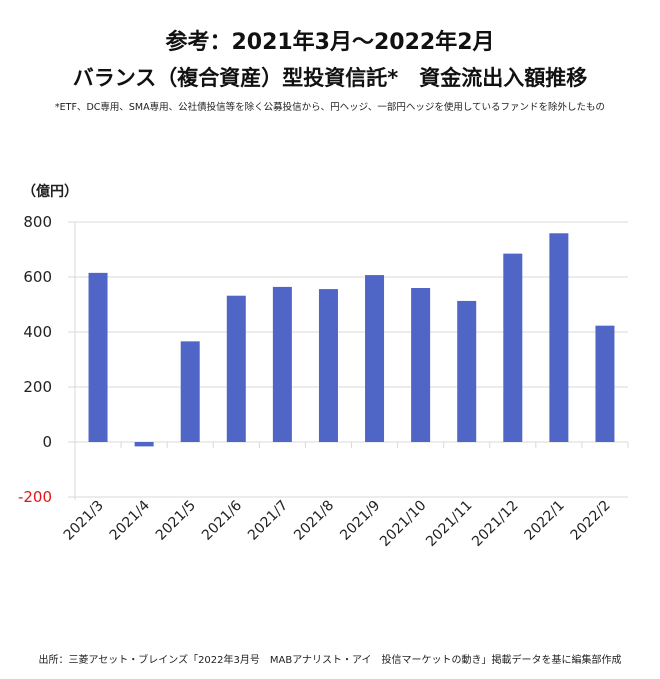  Describe the element at coordinates (47, 442) in the screenshot. I see `y-tick-label: 0` at that location.